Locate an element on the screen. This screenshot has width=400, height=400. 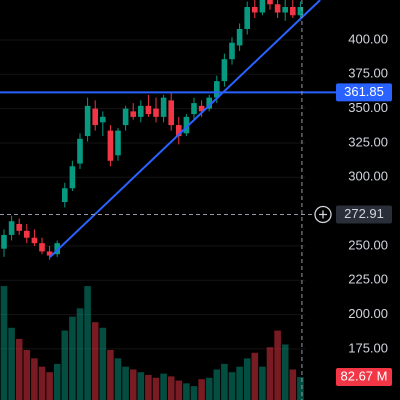
y-tick-label: 175.00 is located at coordinates (368, 347).